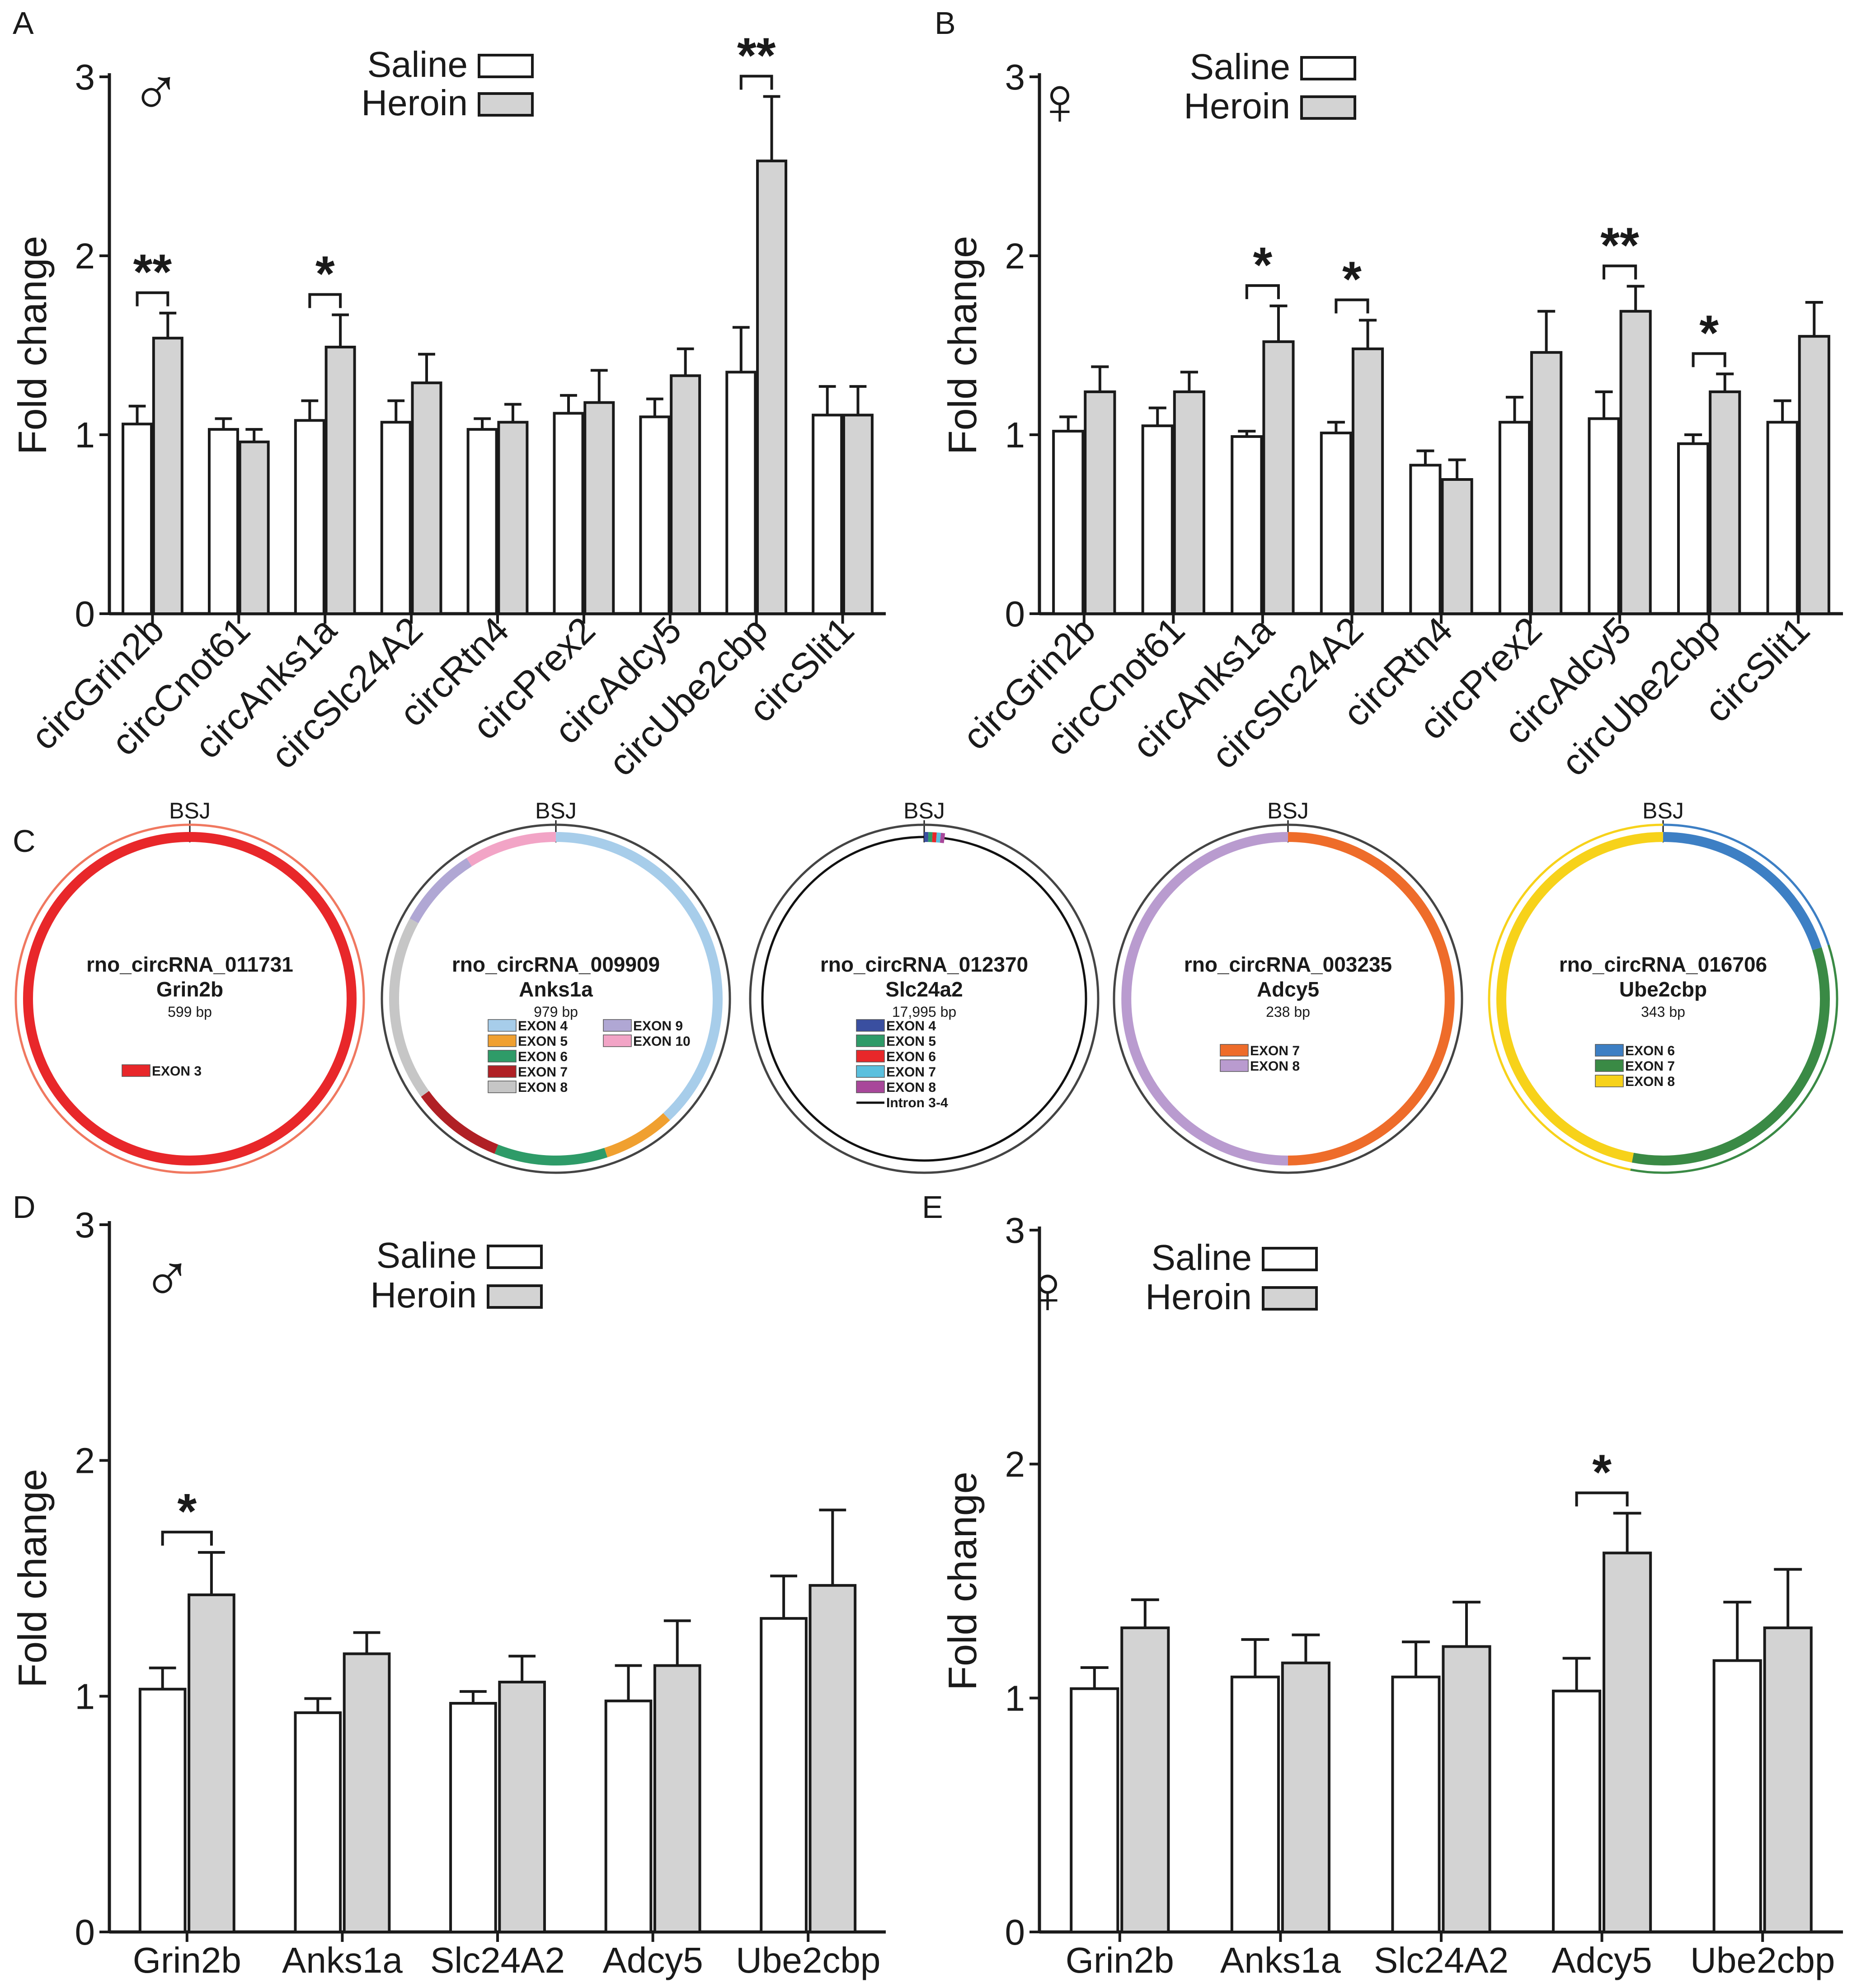 The height and width of the screenshot is (1988, 1852). Describe the element at coordinates (167, 1278) in the screenshot. I see `sex-symbol: ♂` at that location.